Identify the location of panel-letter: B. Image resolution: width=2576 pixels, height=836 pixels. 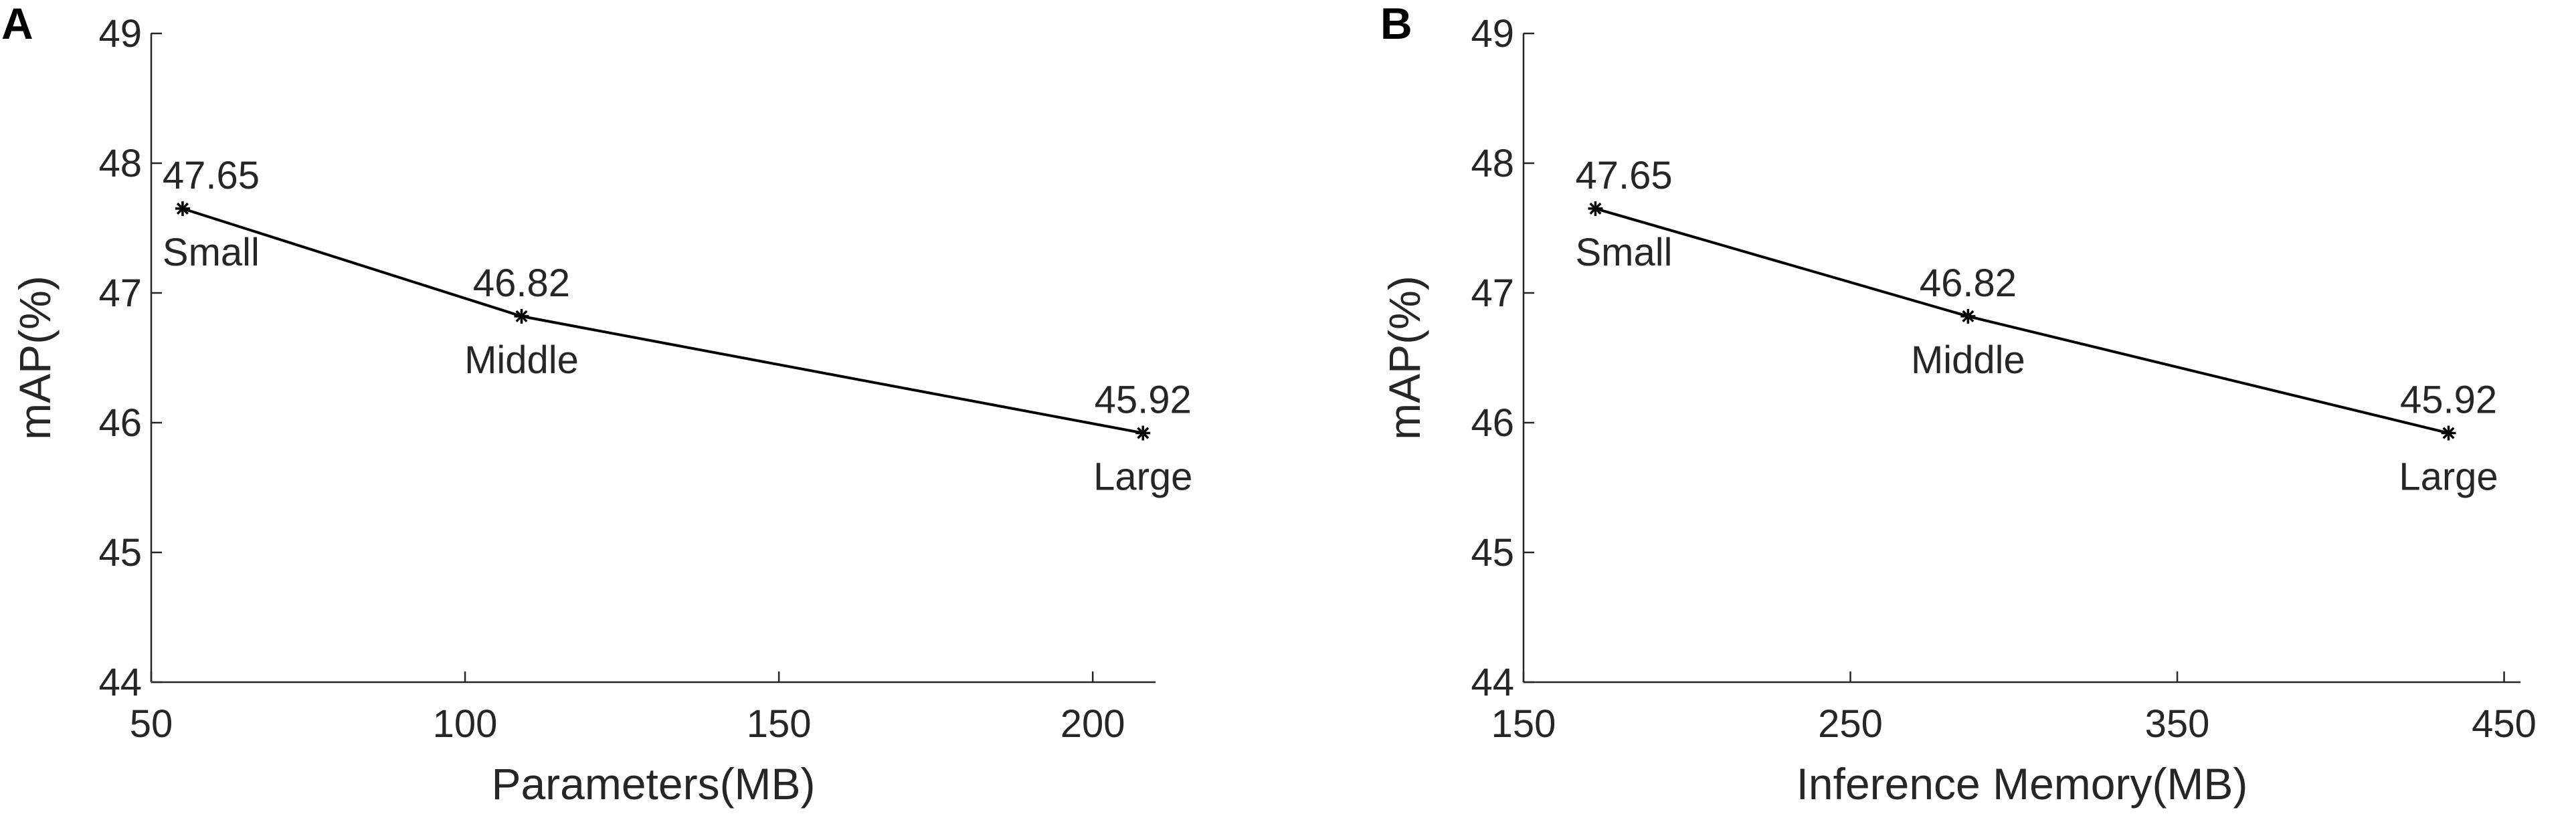
(1396, 24).